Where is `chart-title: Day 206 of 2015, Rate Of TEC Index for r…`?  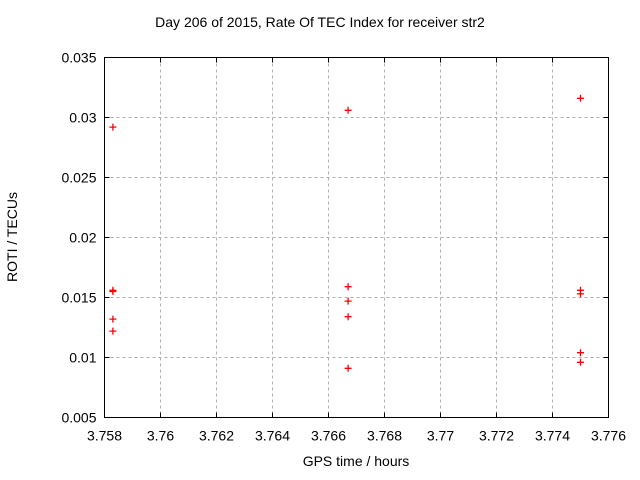 chart-title: Day 206 of 2015, Rate Of TEC Index for r… is located at coordinates (320, 22).